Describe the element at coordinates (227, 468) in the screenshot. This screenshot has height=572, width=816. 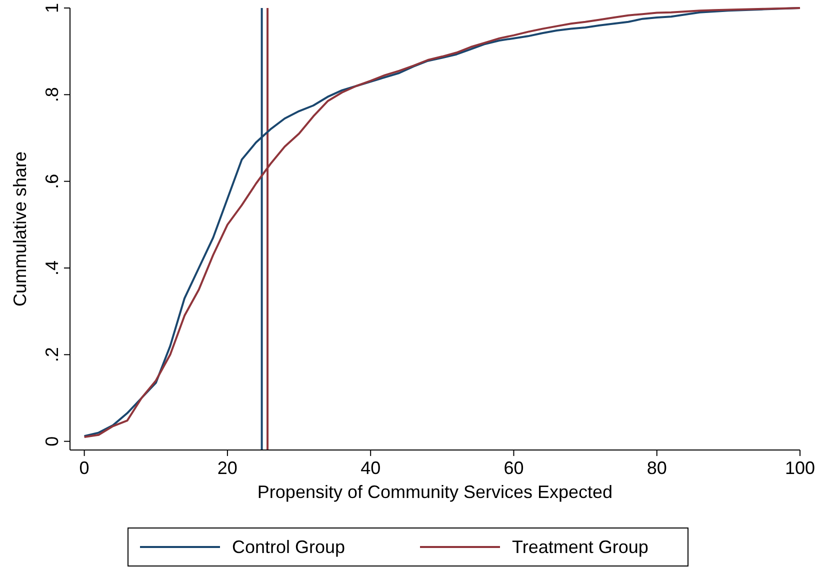
I see `x-tick-label: 20` at that location.